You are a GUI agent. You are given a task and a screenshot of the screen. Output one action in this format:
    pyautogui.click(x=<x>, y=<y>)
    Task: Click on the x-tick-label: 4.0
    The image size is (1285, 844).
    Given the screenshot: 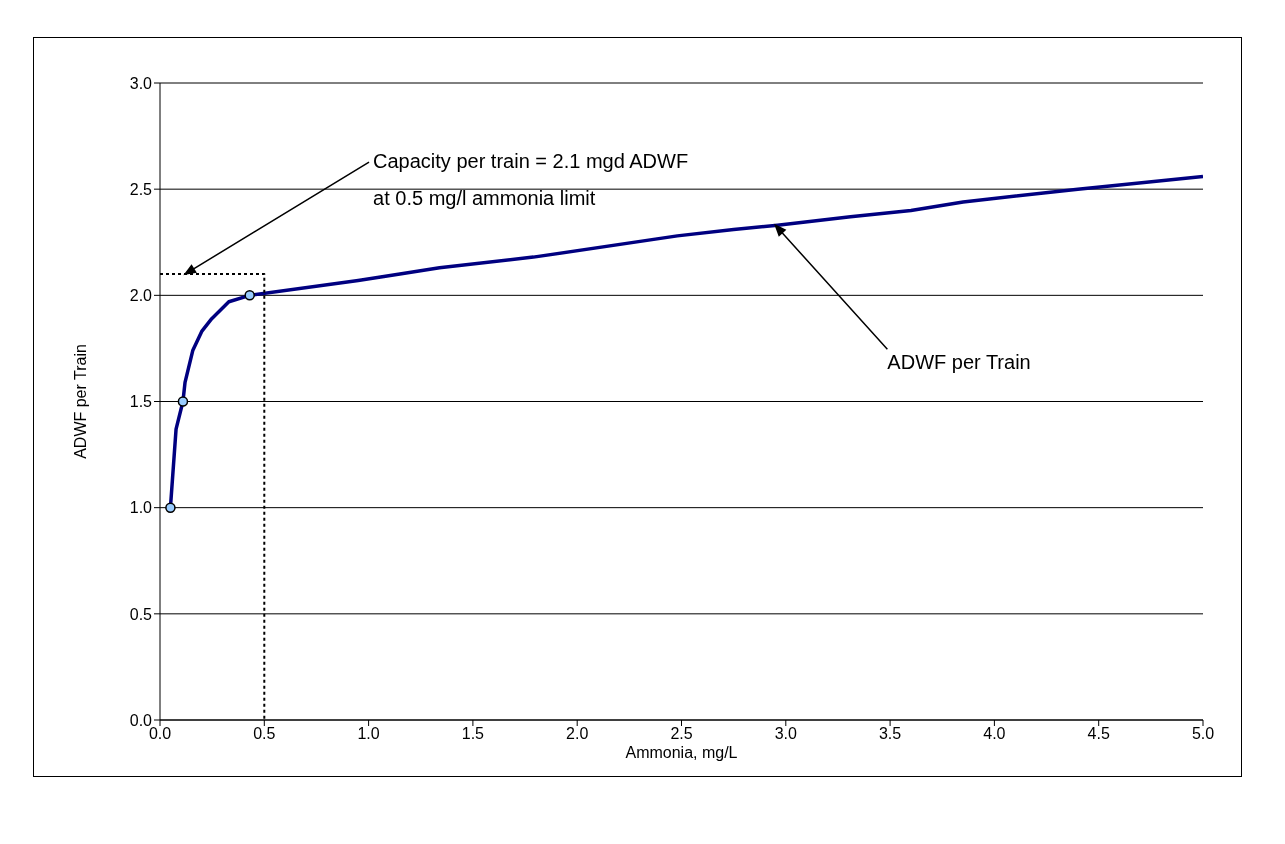 What is the action you would take?
    pyautogui.click(x=994, y=734)
    